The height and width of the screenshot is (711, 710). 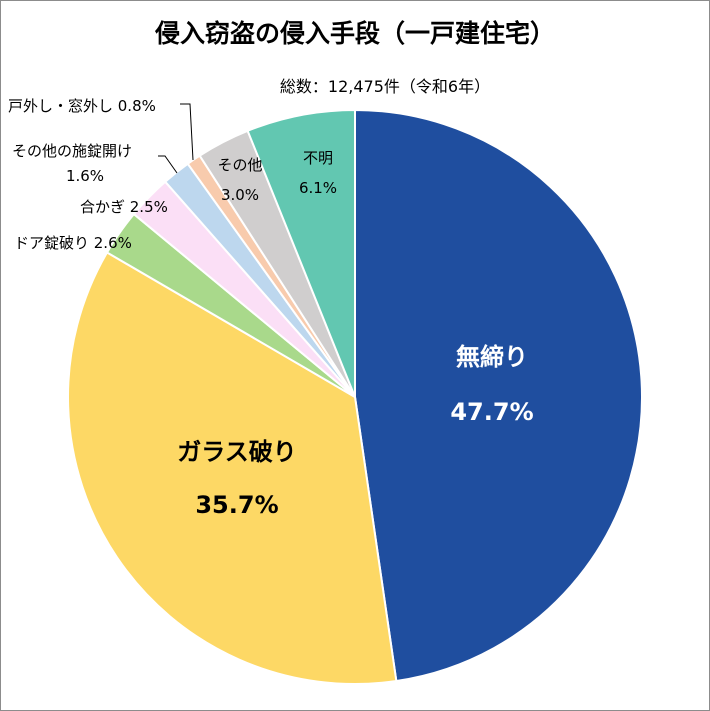 I want to click on leader-line-0.8, so click(x=187, y=132).